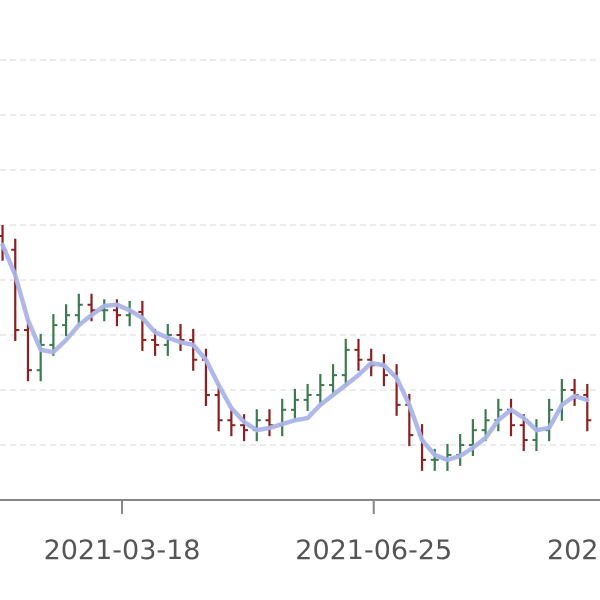 This screenshot has width=600, height=600. I want to click on x-tick-label: 2021-03-18, so click(122, 550).